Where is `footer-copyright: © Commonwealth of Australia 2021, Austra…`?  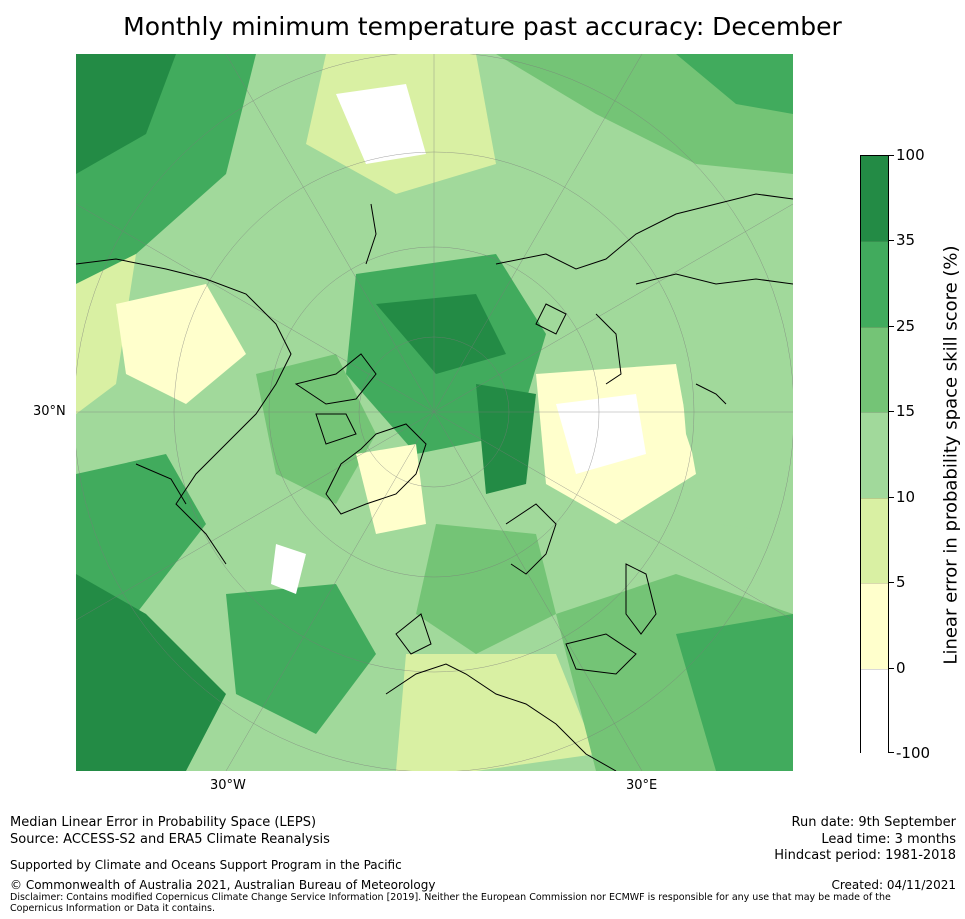
footer-copyright: © Commonwealth of Australia 2021, Austra… is located at coordinates (223, 885).